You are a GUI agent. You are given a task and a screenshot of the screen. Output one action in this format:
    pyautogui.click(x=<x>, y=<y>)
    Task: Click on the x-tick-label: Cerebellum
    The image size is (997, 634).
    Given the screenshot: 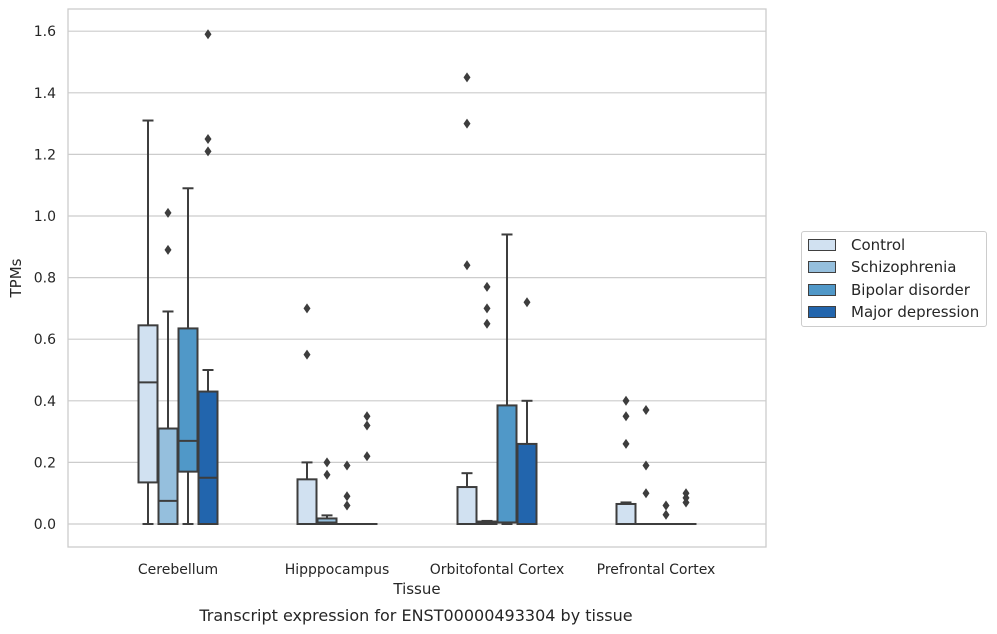 What is the action you would take?
    pyautogui.click(x=178, y=570)
    